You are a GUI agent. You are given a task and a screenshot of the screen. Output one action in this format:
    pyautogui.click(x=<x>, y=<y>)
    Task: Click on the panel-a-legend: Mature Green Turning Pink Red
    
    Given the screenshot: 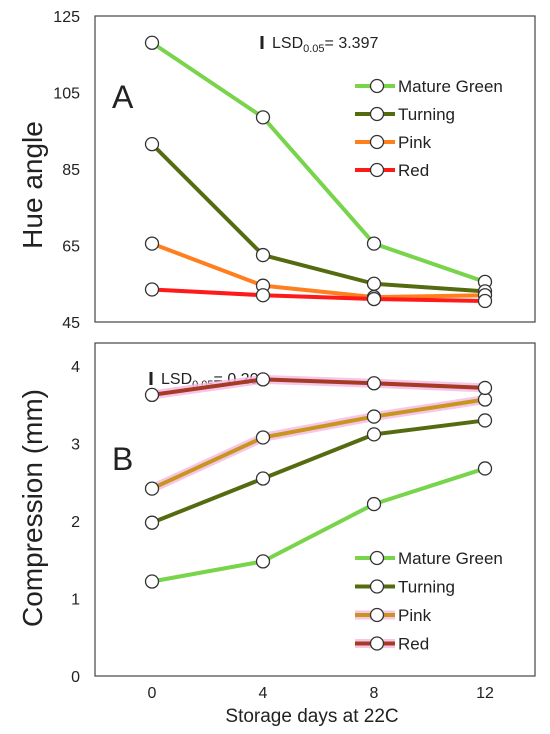 What is the action you would take?
    pyautogui.click(x=429, y=128)
    